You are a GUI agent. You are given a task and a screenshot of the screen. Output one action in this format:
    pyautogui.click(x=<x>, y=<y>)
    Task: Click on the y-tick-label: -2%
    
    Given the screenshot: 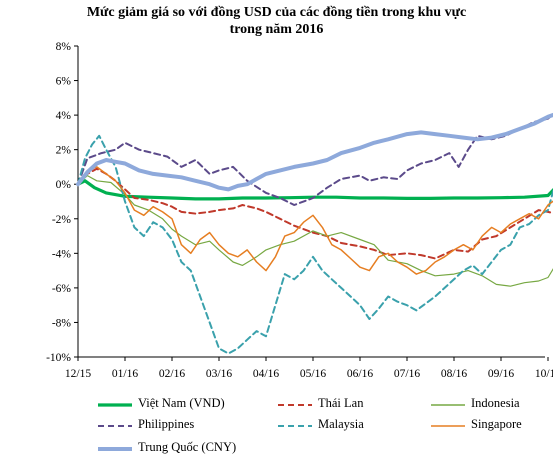 What is the action you would take?
    pyautogui.click(x=62, y=220)
    